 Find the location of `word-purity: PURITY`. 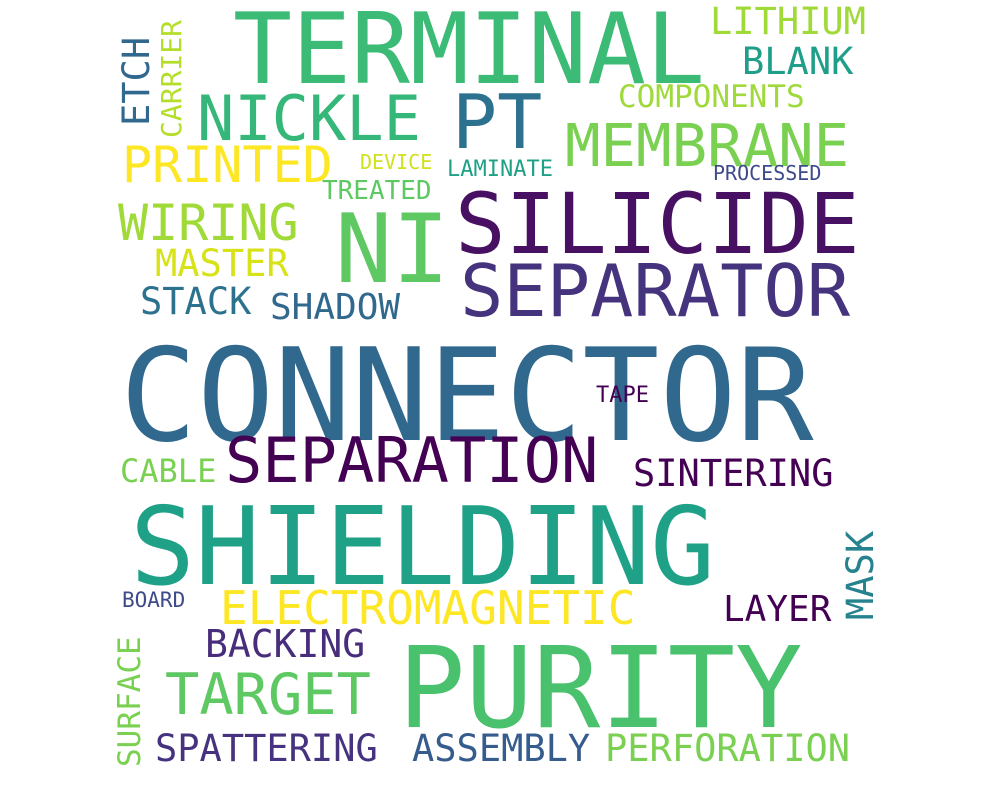

word-purity: PURITY is located at coordinates (600, 689).